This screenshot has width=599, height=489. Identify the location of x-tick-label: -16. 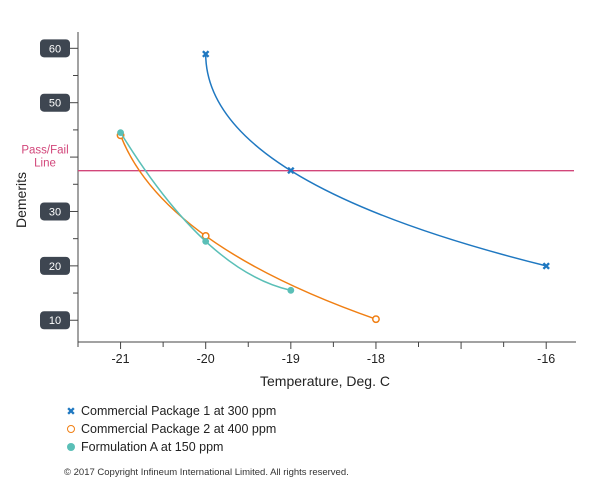
(546, 359).